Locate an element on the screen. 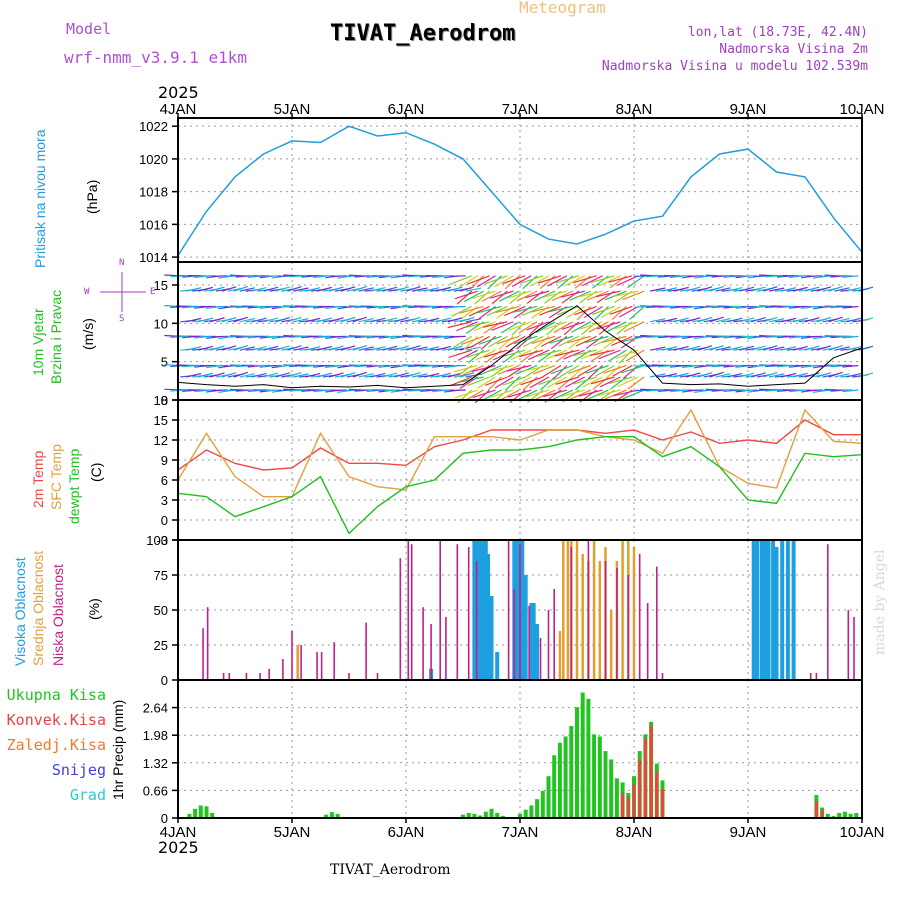 This screenshot has width=900, height=900. y-tick-label: 1022 is located at coordinates (153, 126).